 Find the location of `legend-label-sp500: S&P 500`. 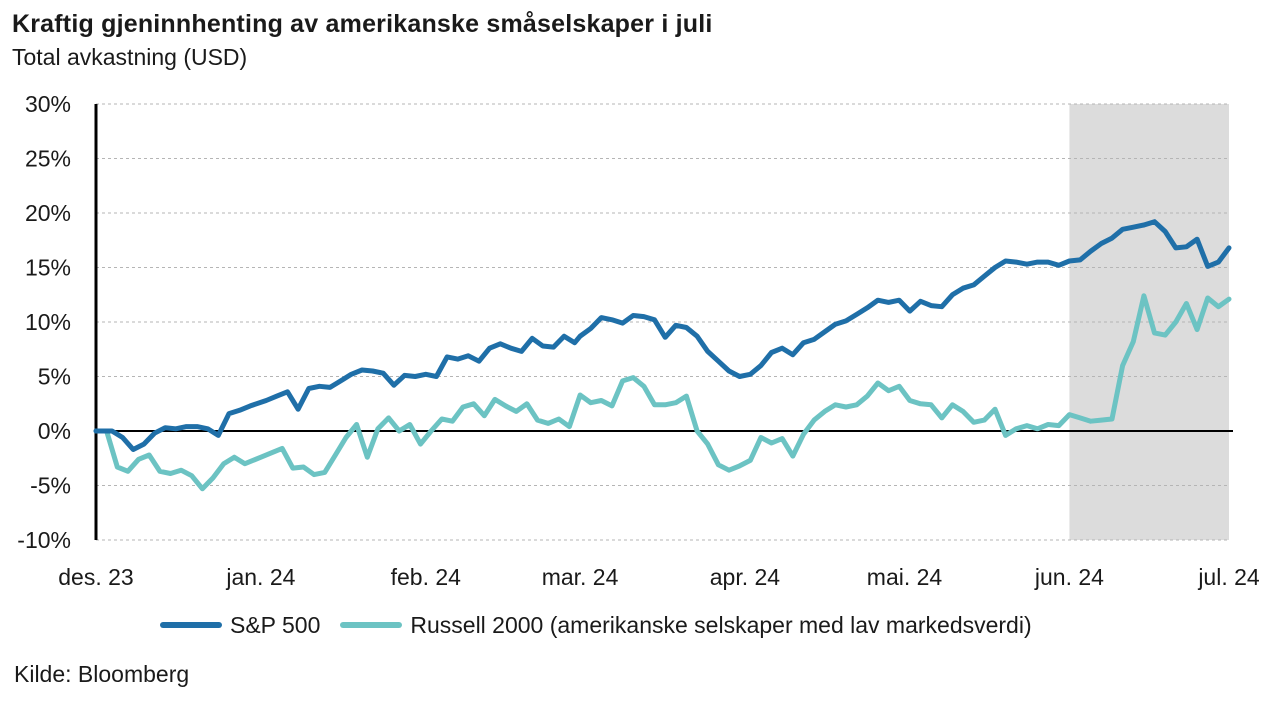

legend-label-sp500: S&P 500 is located at coordinates (275, 624).